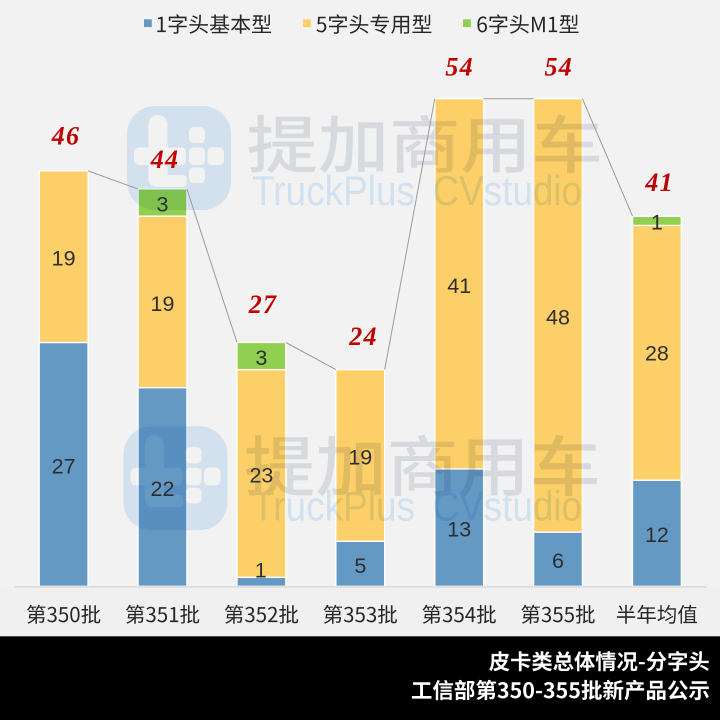  I want to click on svg-text: 24, so click(362, 336).